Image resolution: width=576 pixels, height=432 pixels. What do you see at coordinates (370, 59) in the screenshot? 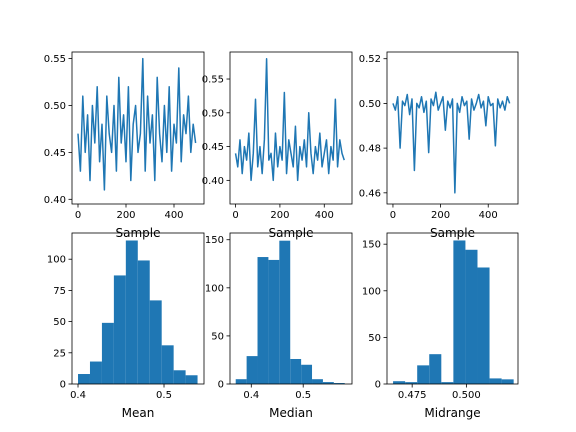
I see `y-tick-label: 0.52` at bounding box center [370, 59].